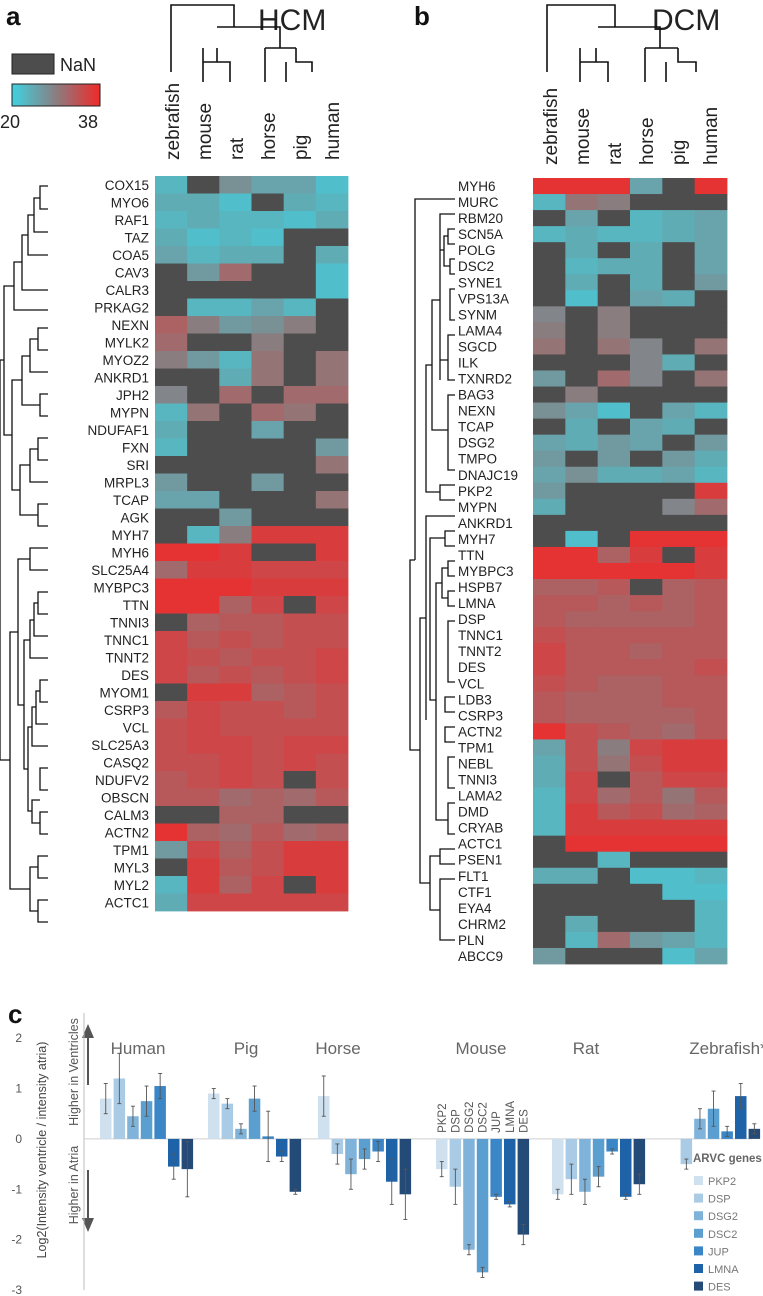 This screenshot has width=763, height=1296. Describe the element at coordinates (723, 1217) in the screenshot. I see `legend-label: DSG2` at that location.